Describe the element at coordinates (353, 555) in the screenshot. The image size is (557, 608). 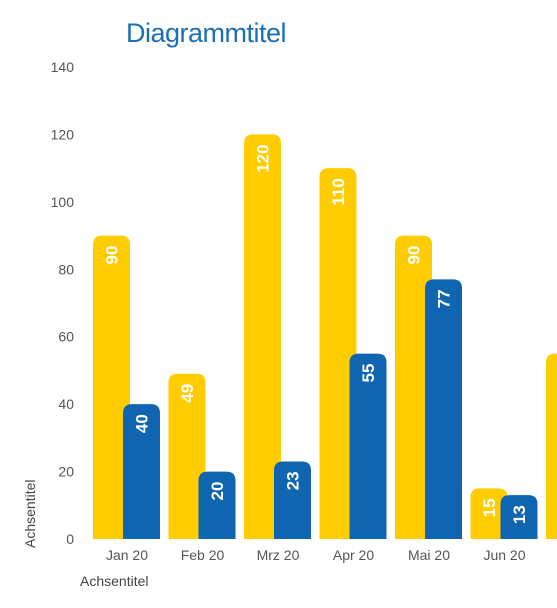
I see `x-category-label: Apr 20` at that location.